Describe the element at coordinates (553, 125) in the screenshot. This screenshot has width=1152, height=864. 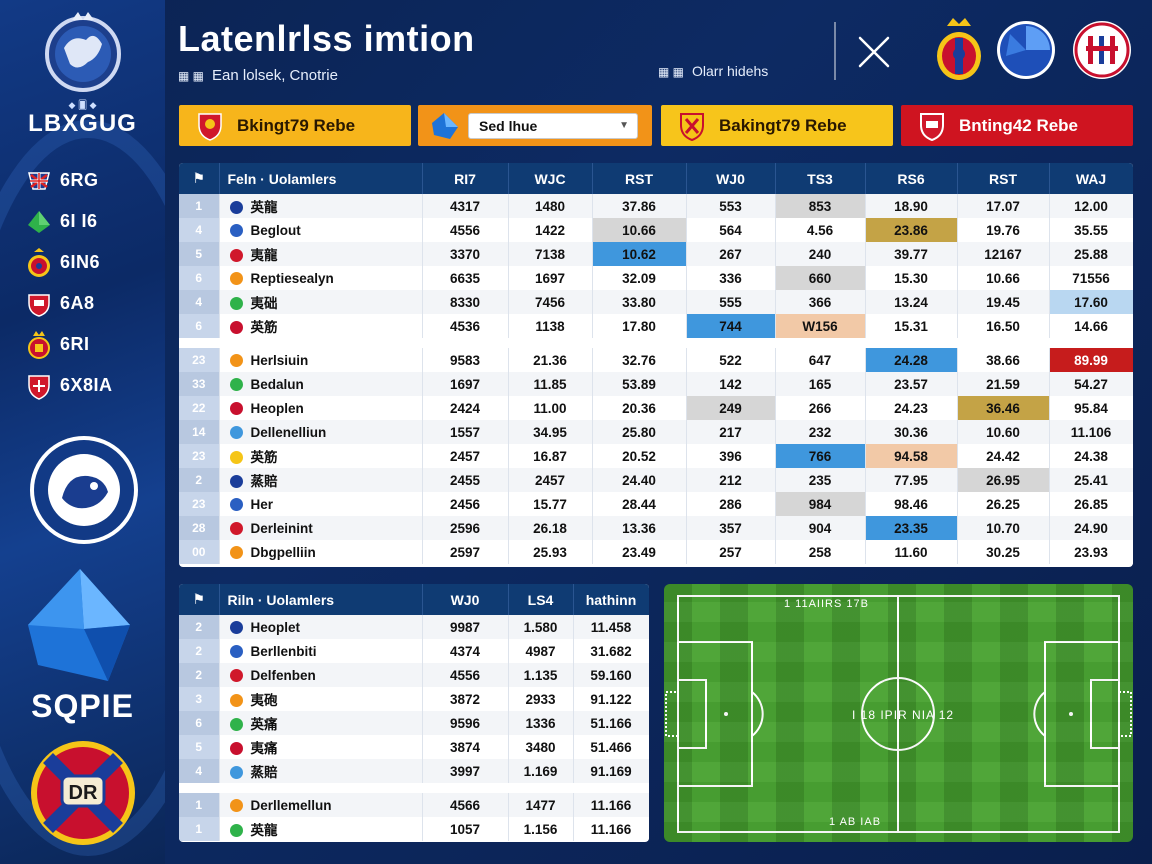
I see `team-select: Sed lhue ▼` at that location.